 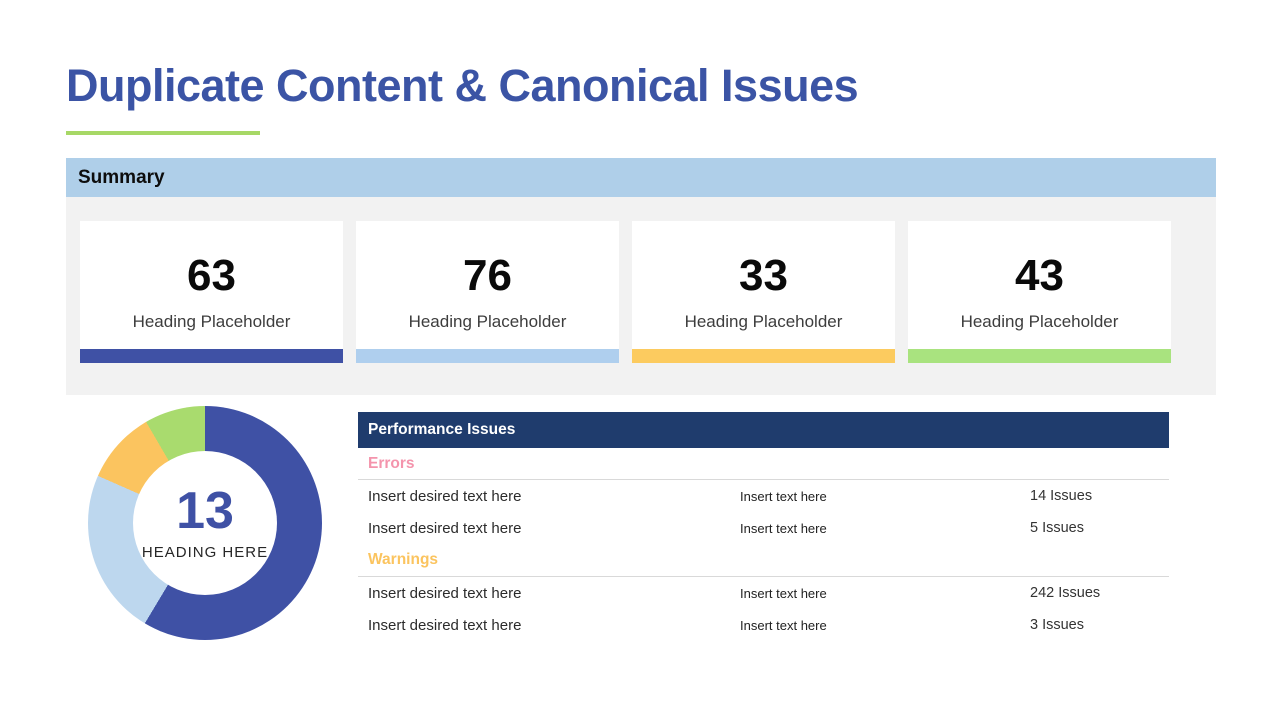 What do you see at coordinates (763, 560) in the screenshot?
I see `issues-section-heading-warnings: Warnings` at bounding box center [763, 560].